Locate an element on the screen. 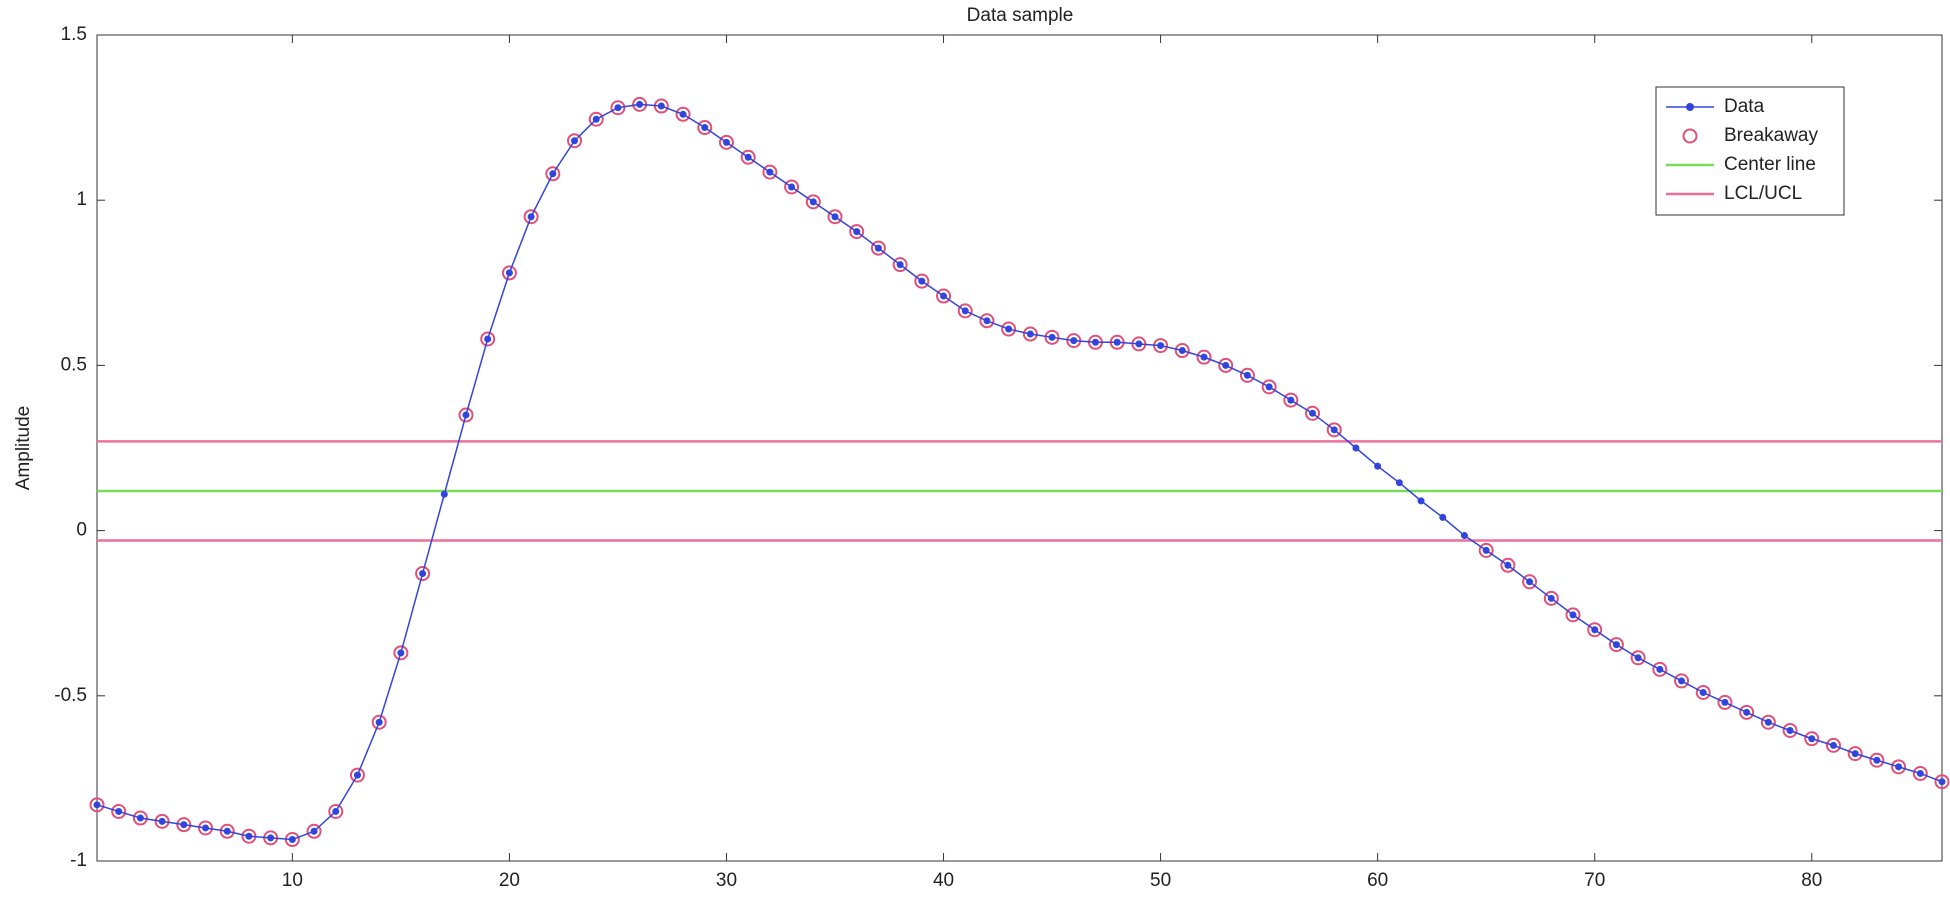  x-tick-label: 80 is located at coordinates (1811, 880).